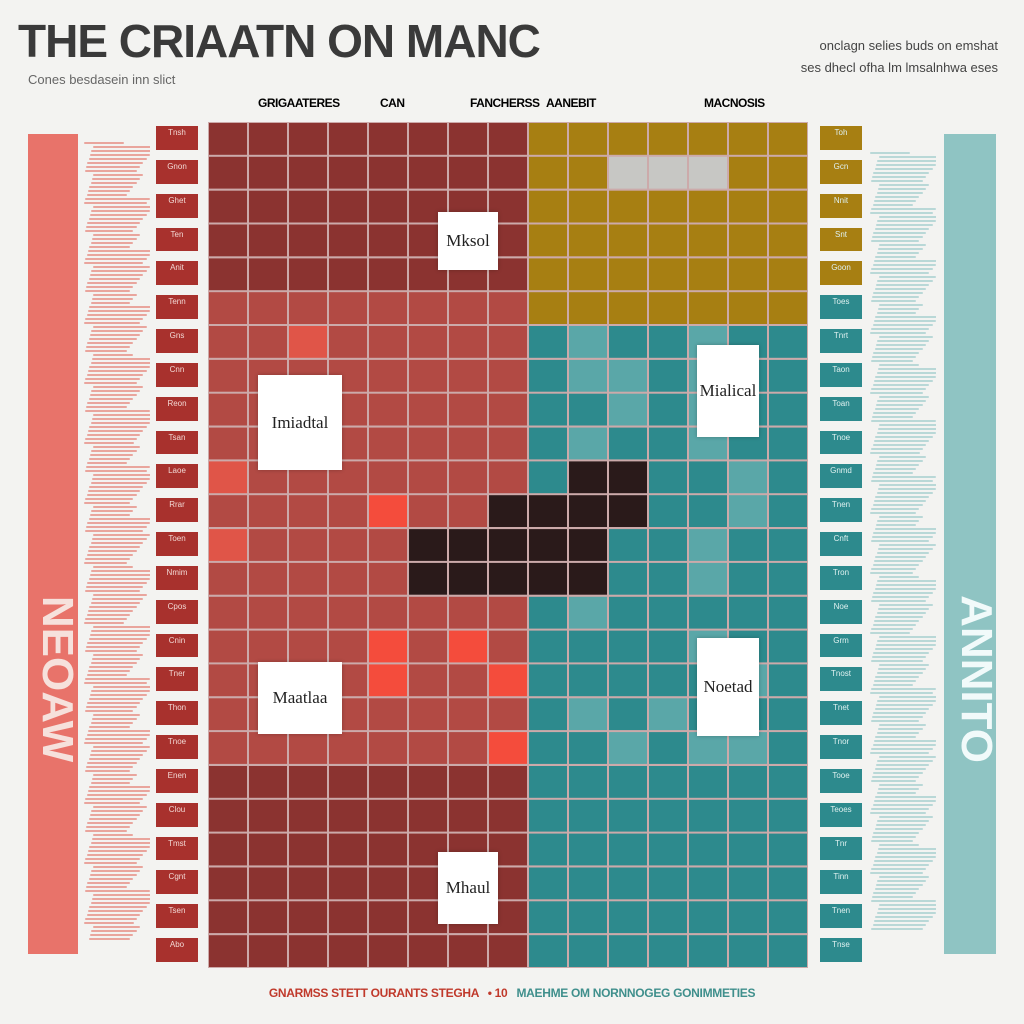  Describe the element at coordinates (571, 103) in the screenshot. I see `column-header-4: AANEBIT` at that location.